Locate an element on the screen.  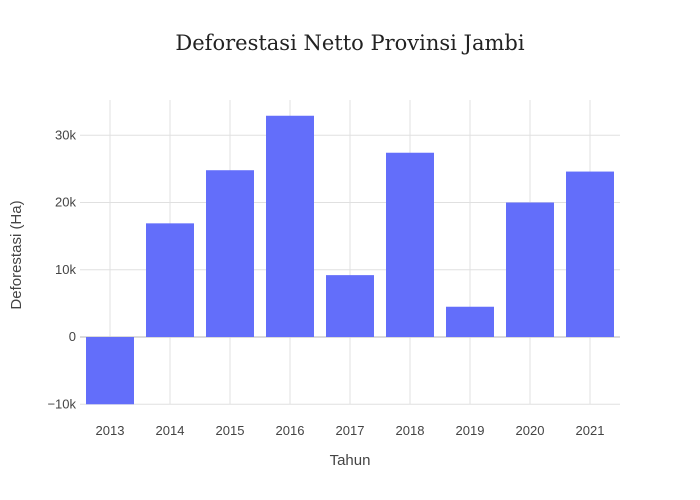
x-tick-label: 2013 is located at coordinates (110, 430).